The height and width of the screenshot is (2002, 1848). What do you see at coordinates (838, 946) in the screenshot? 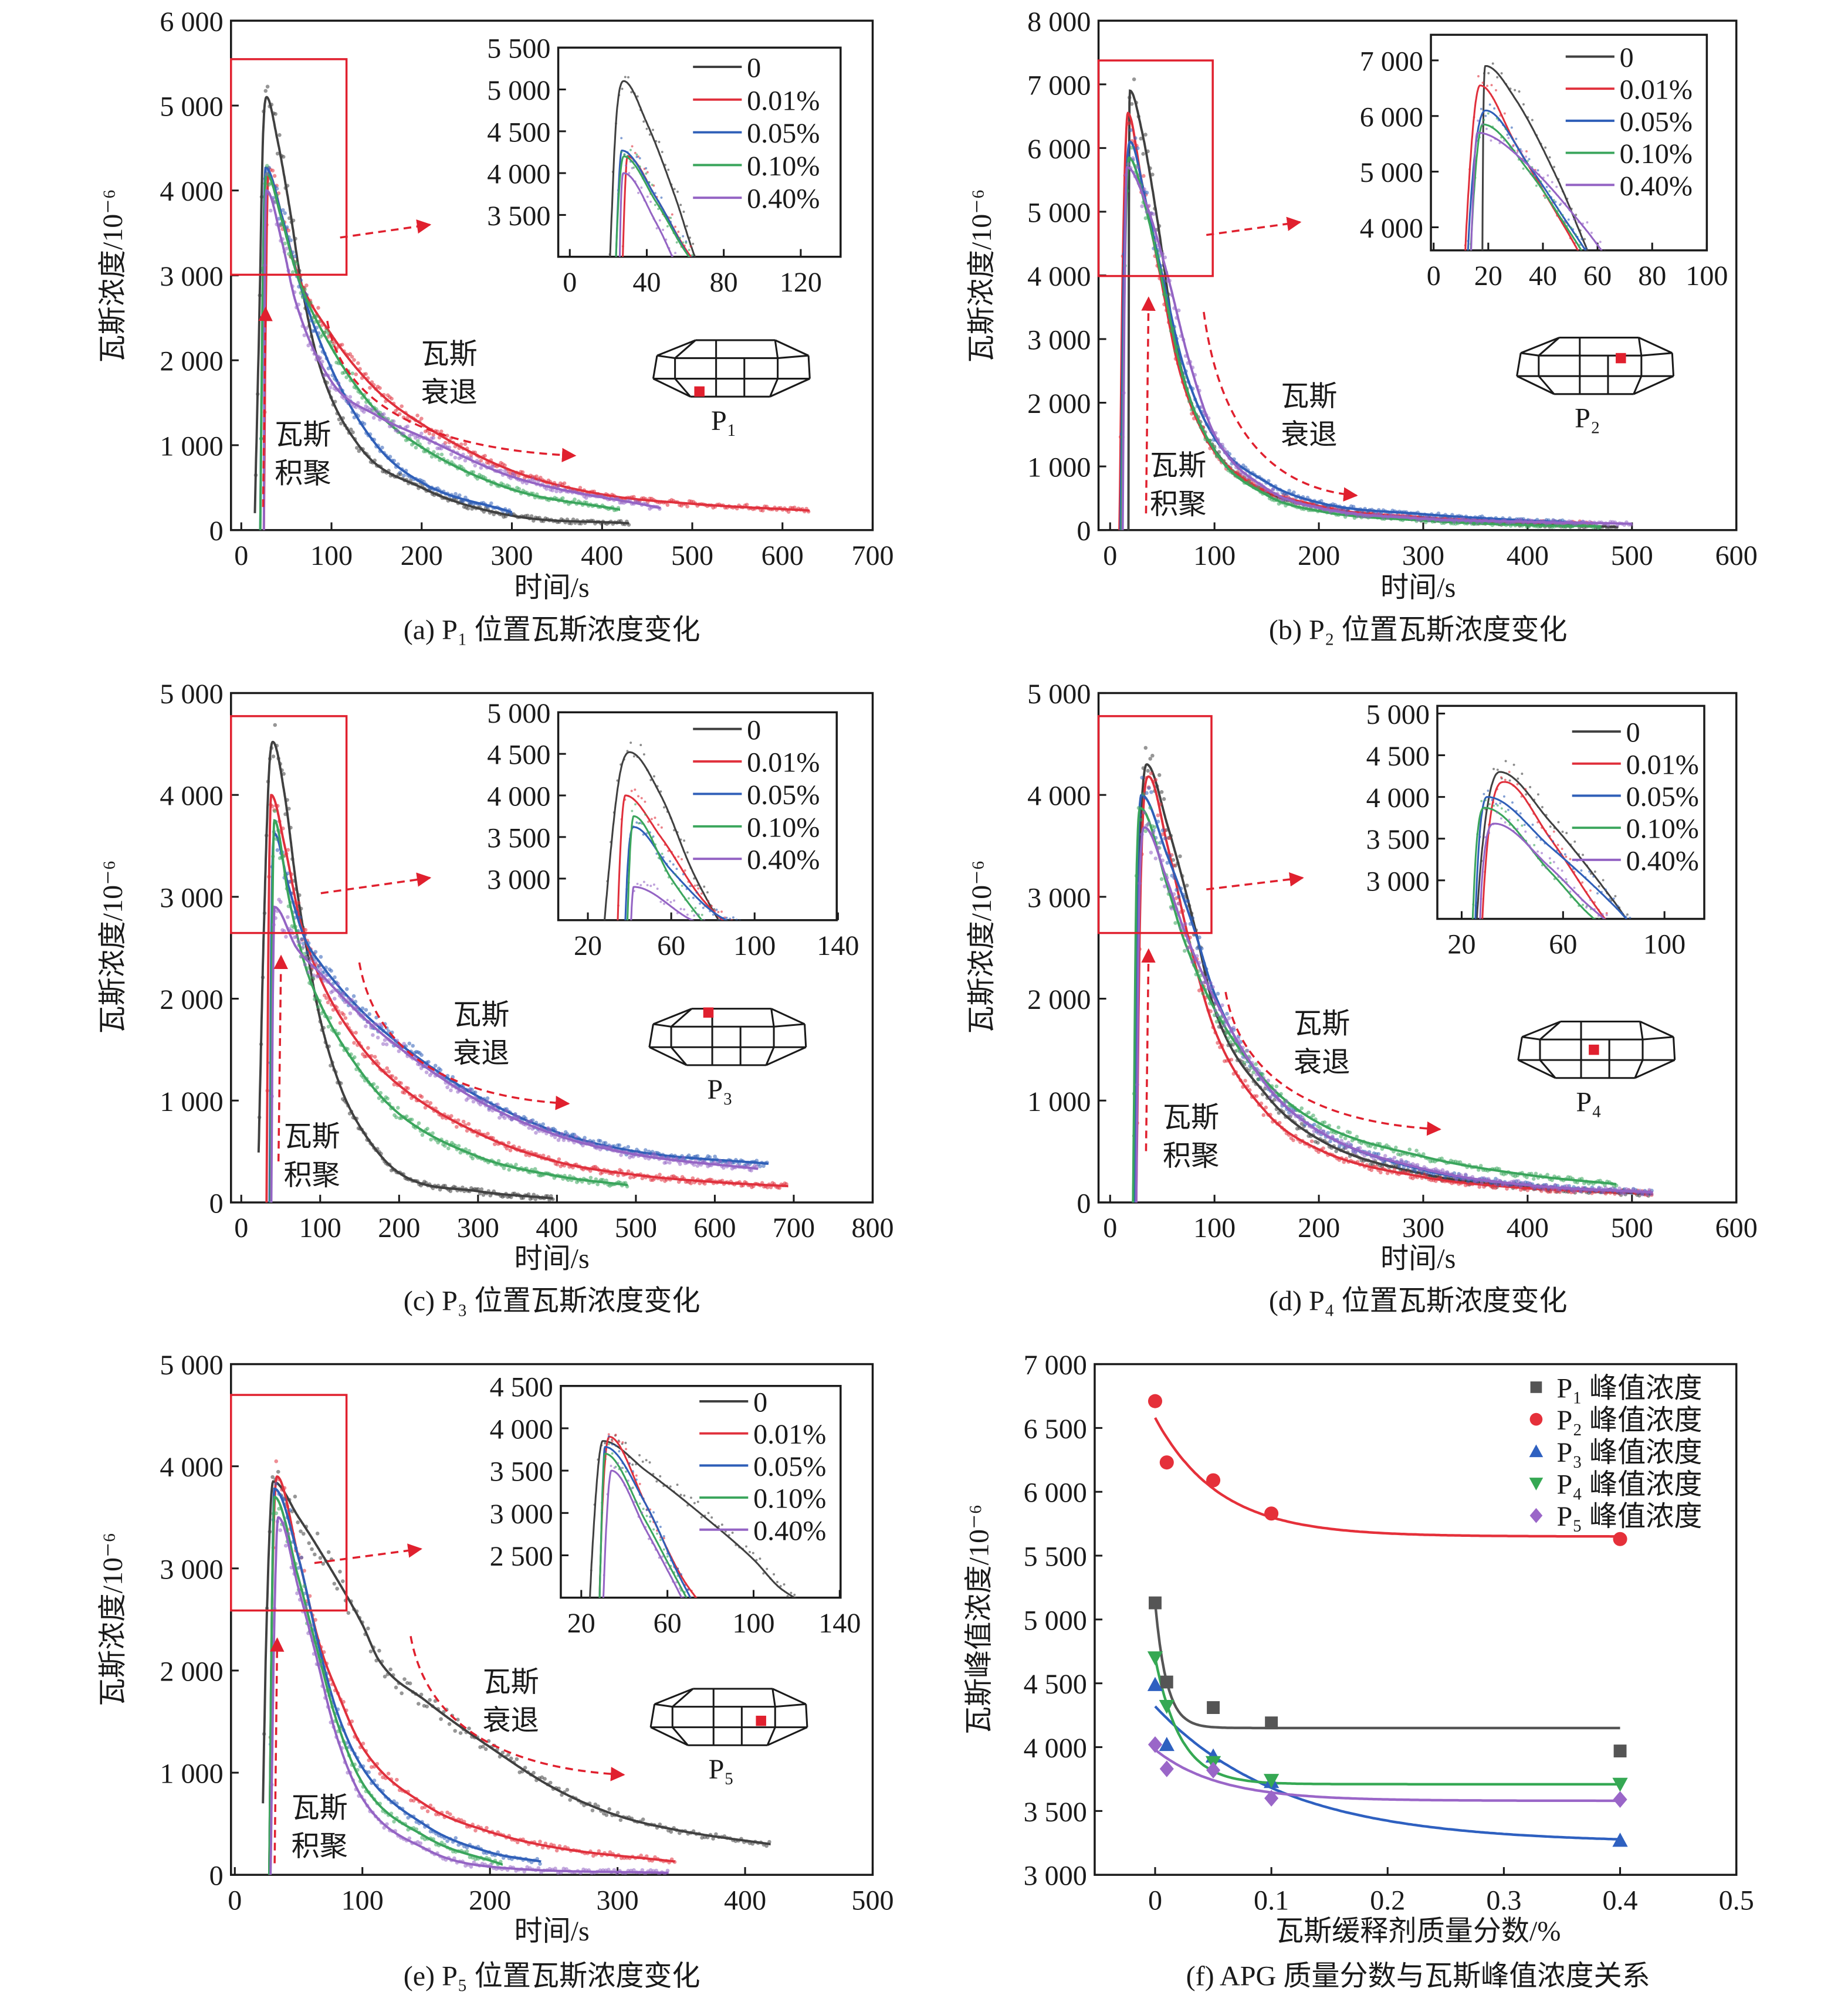
I see `inset-plot-x-tick-label: 140` at bounding box center [838, 946].